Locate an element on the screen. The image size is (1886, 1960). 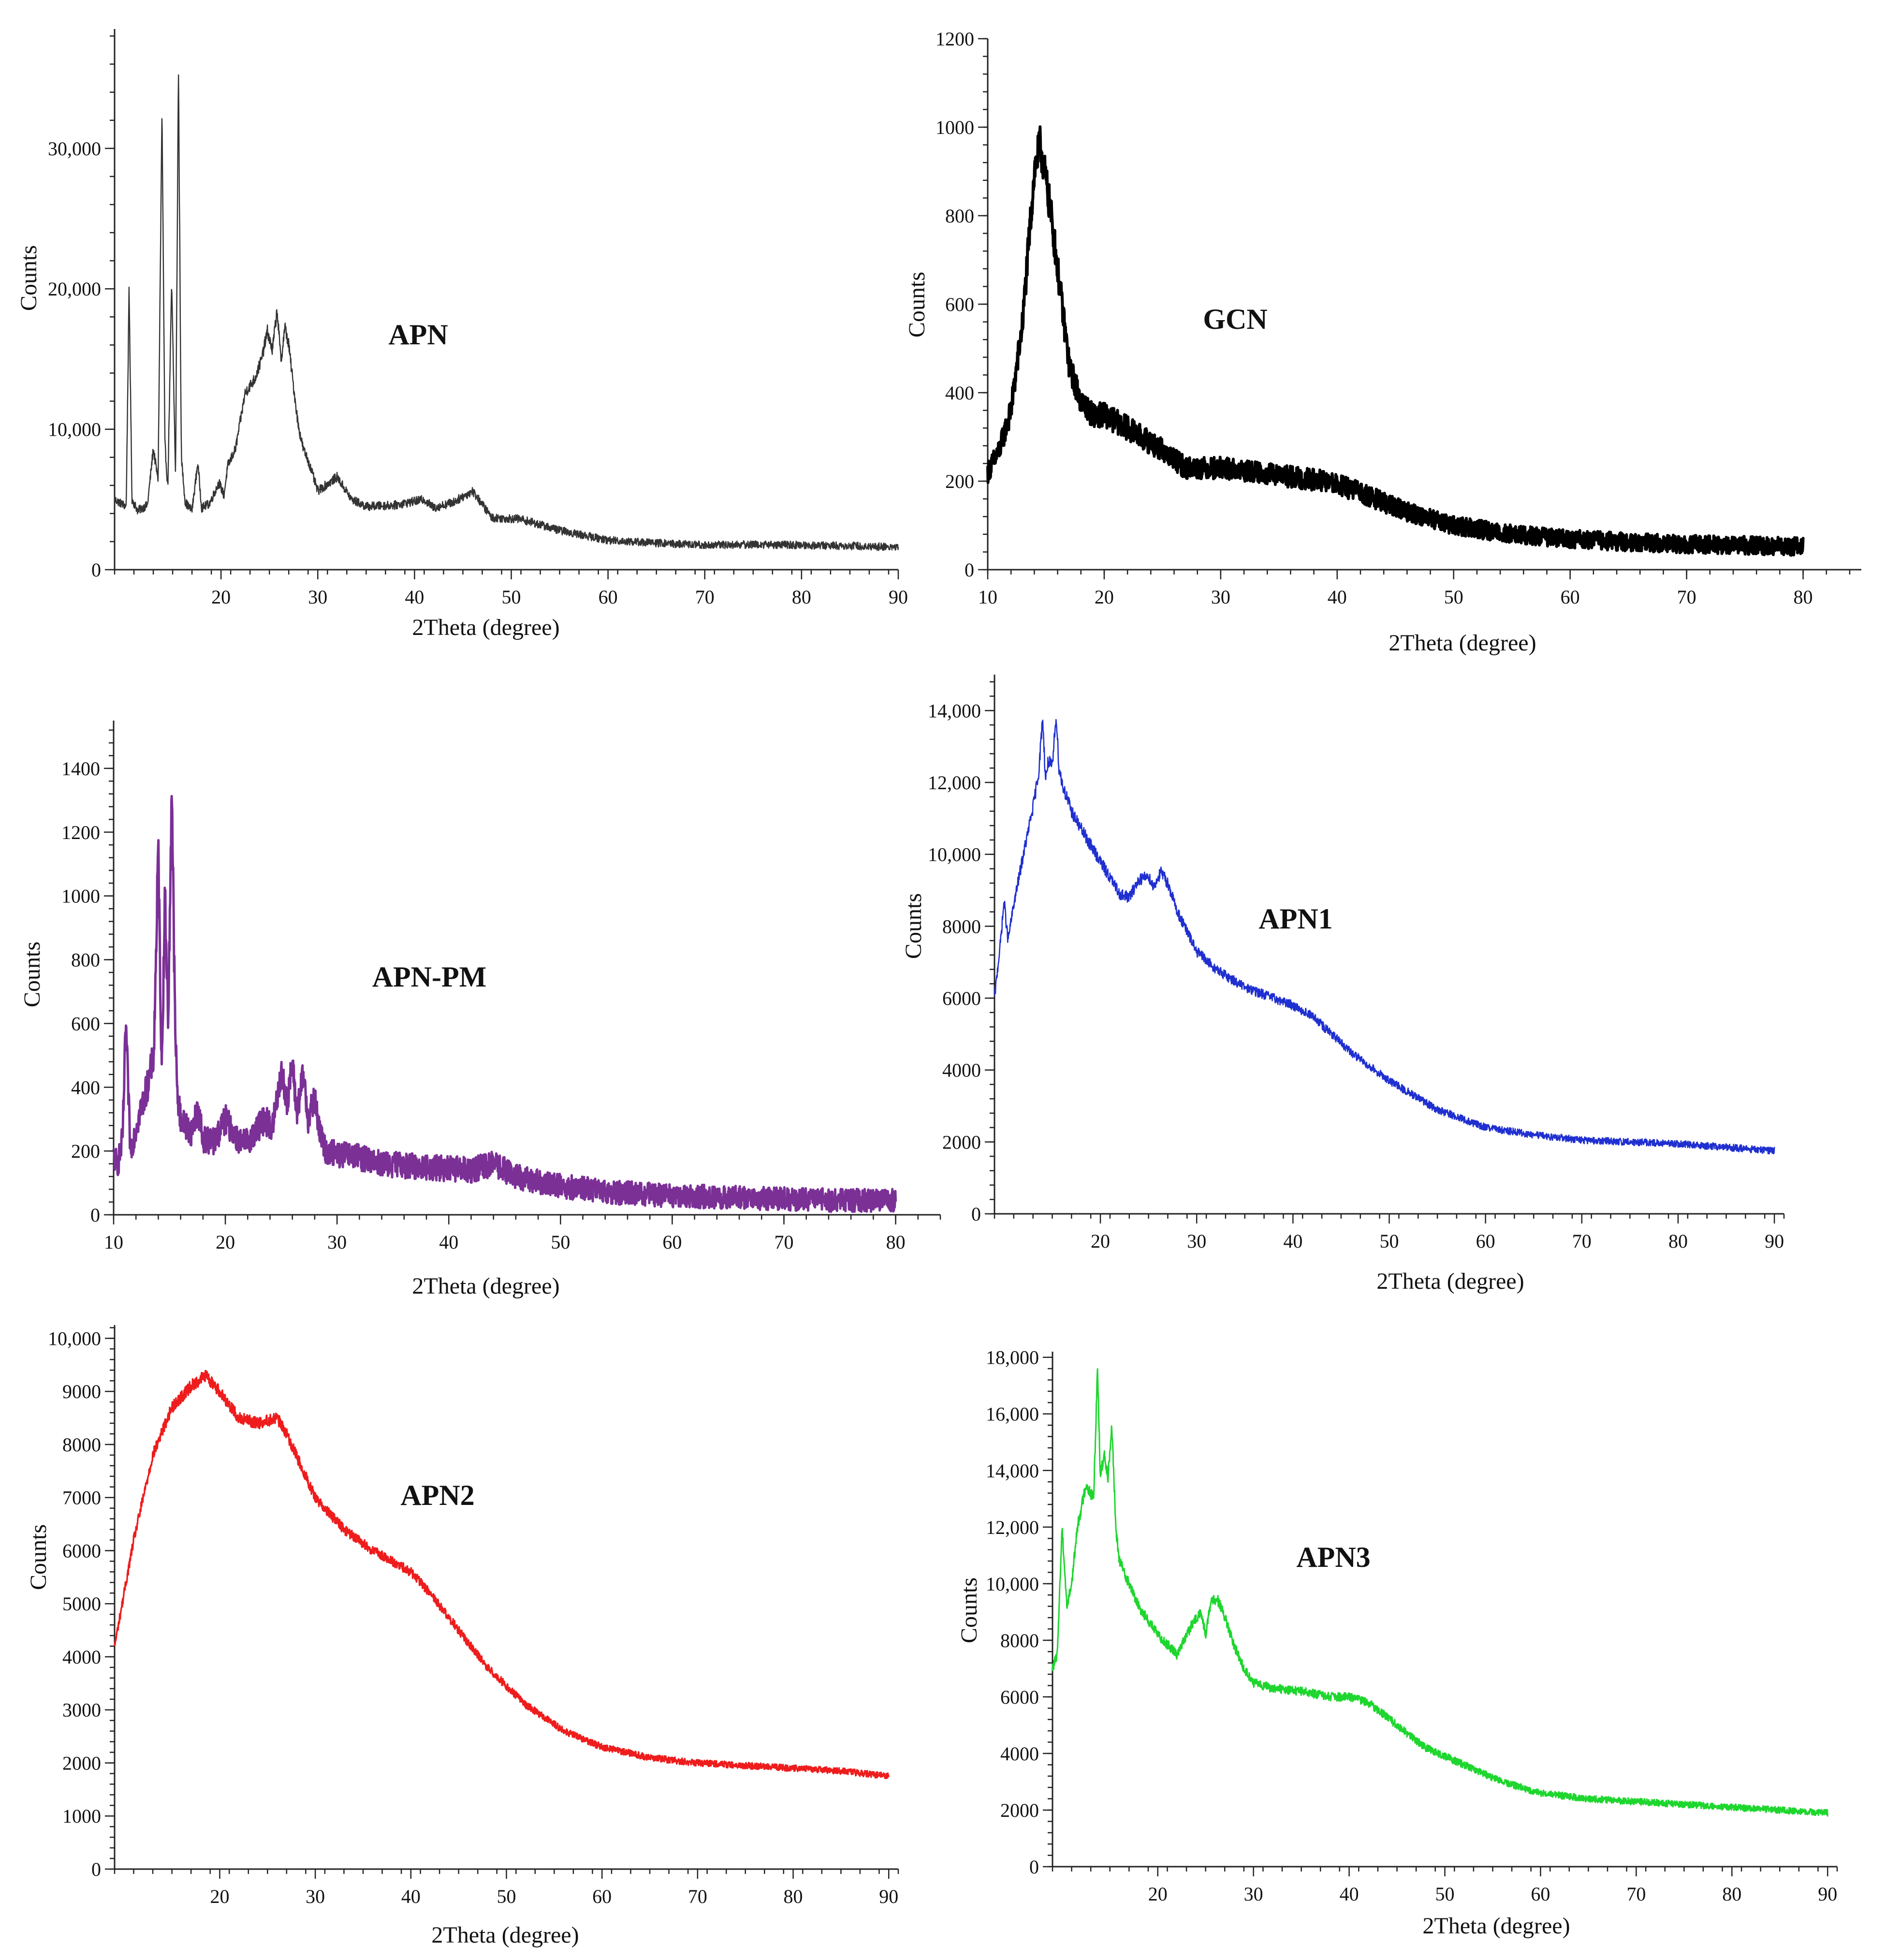
y-tick-label-apn3: 16,000 is located at coordinates (1012, 1414).